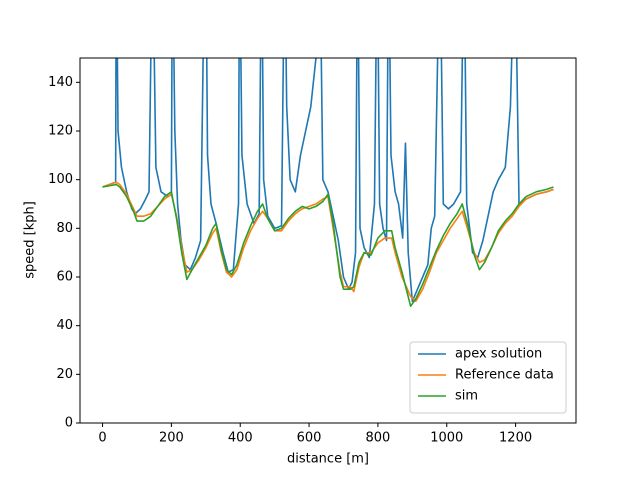 Image resolution: width=640 pixels, height=480 pixels. I want to click on legend-label: Reference data, so click(504, 375).